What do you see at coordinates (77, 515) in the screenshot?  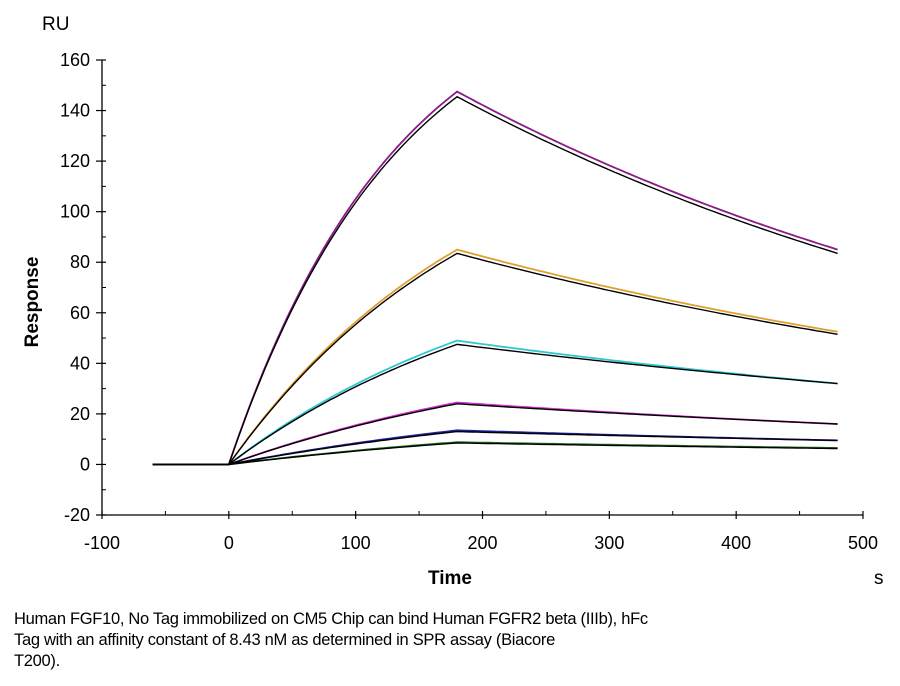 I see `y-tick-label: -20` at bounding box center [77, 515].